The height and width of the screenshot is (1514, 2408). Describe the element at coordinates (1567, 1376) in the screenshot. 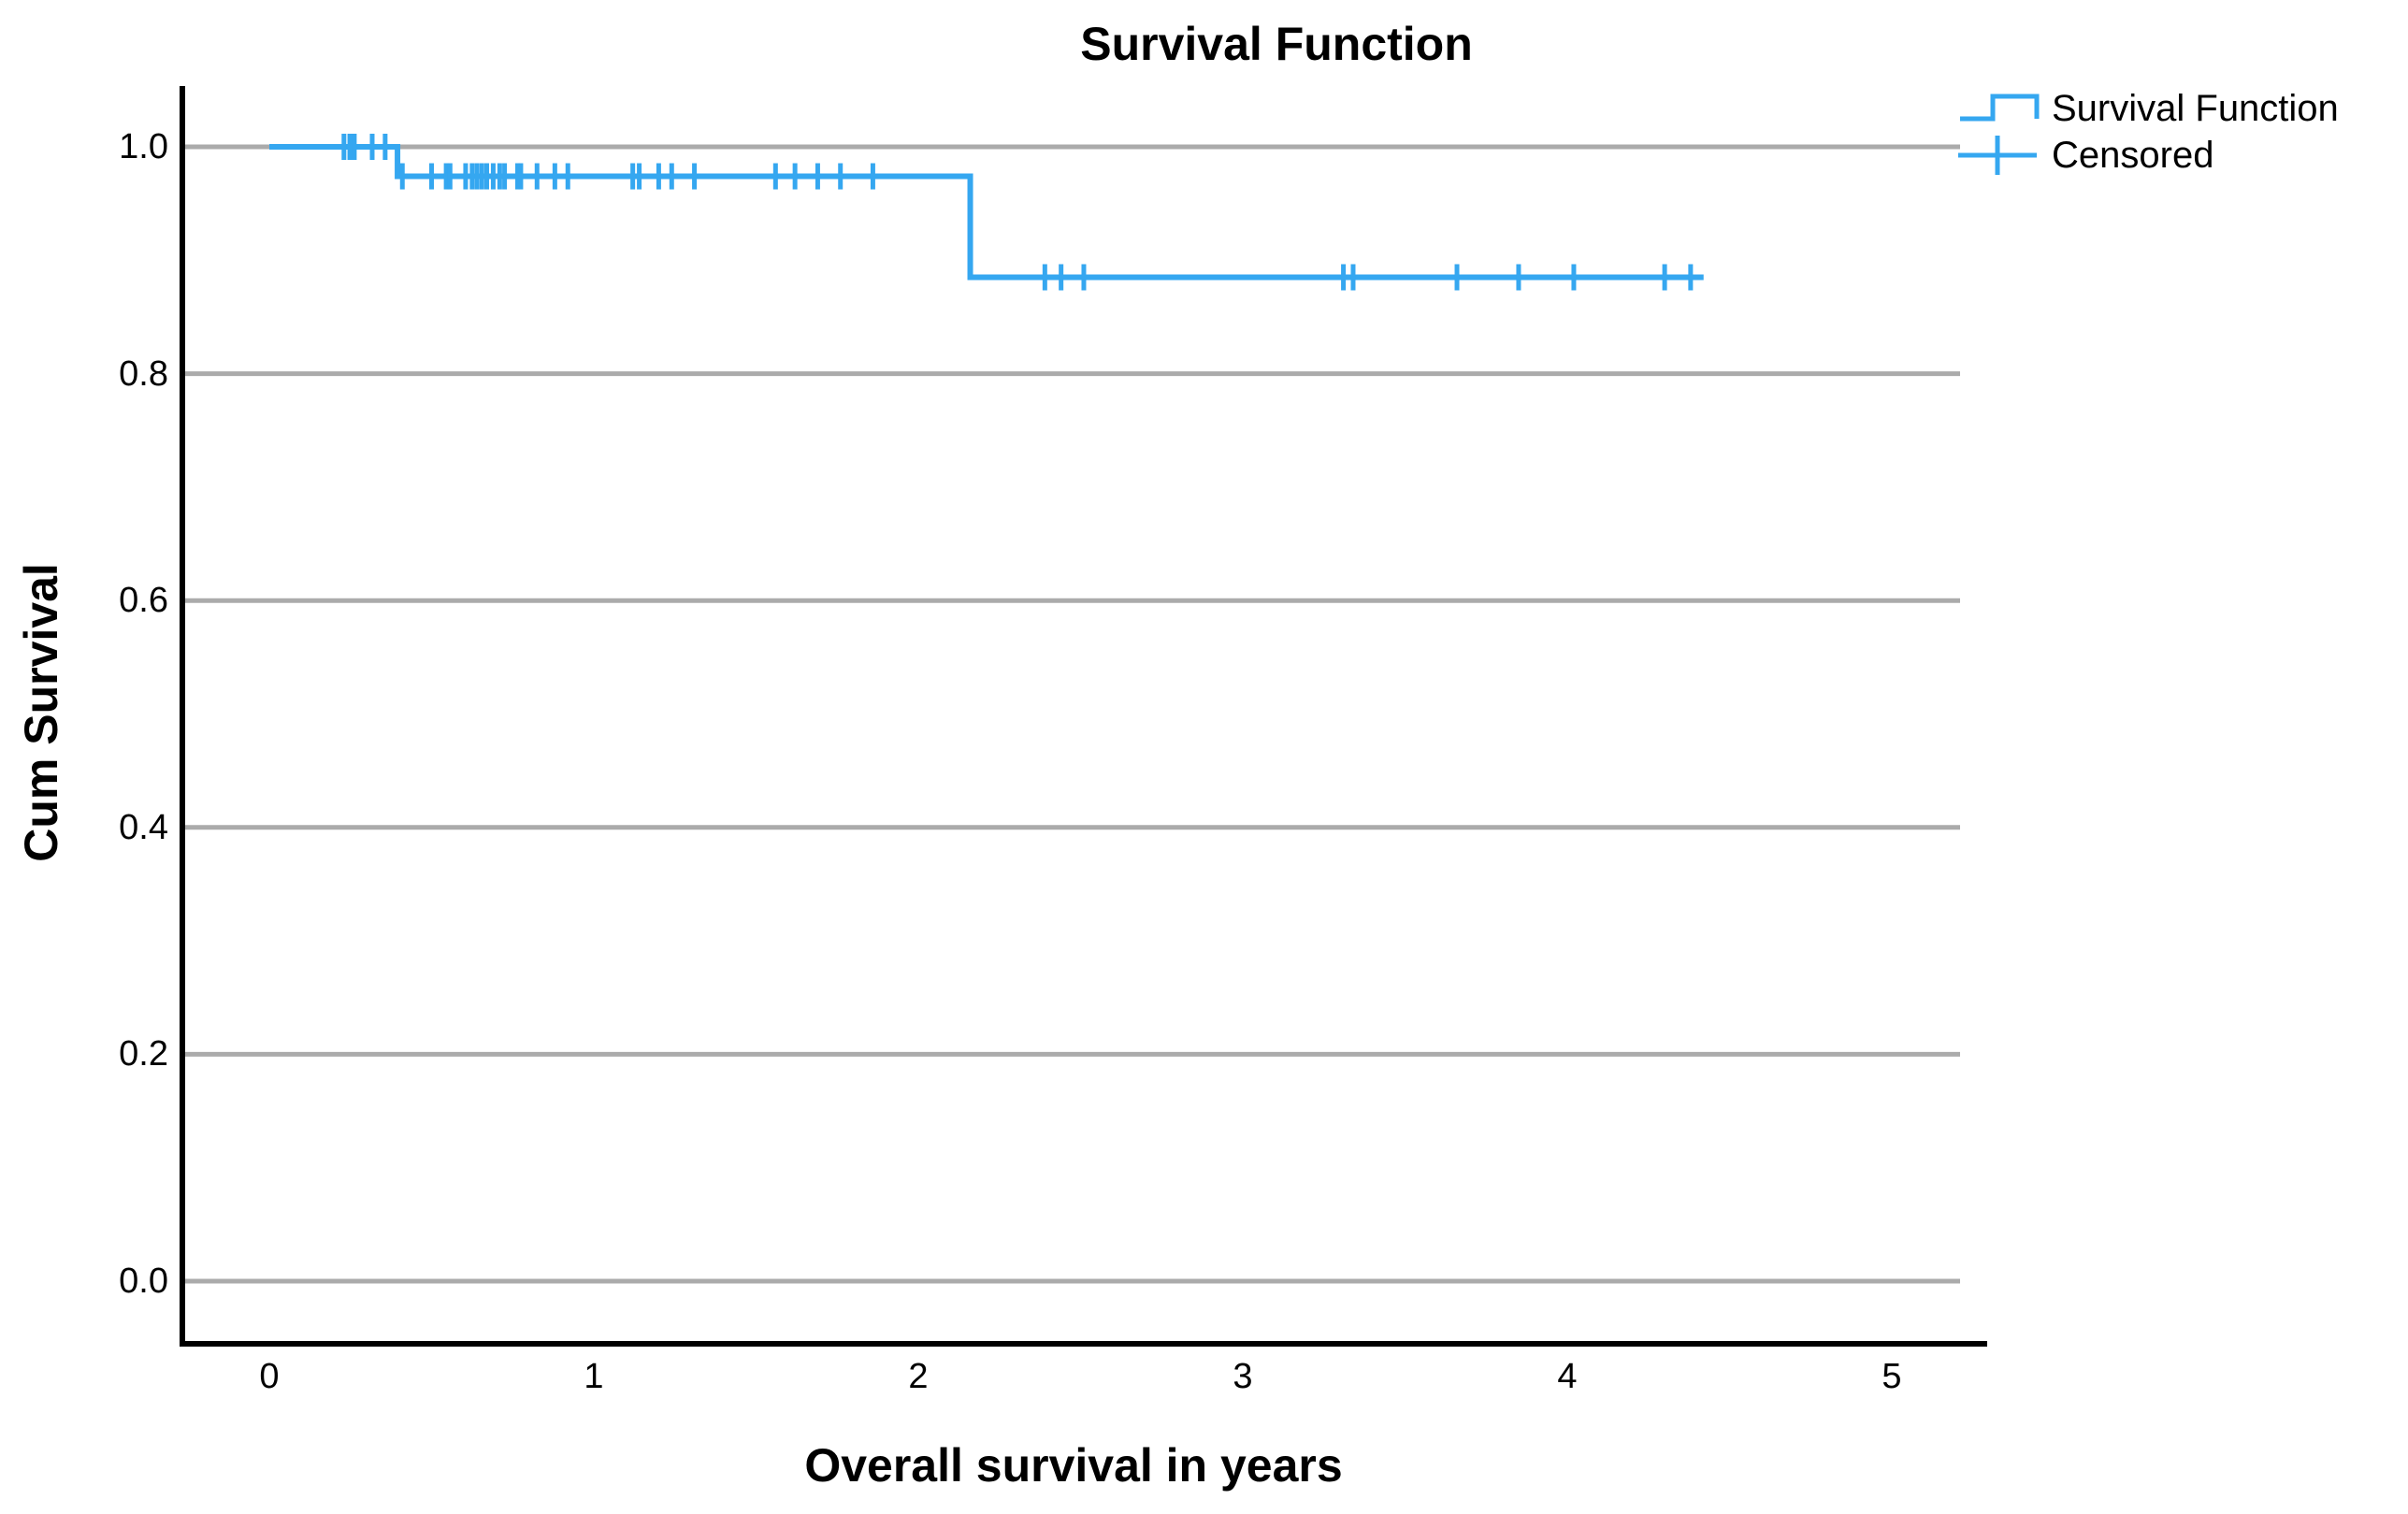

I see `x-tick-label: 4` at that location.